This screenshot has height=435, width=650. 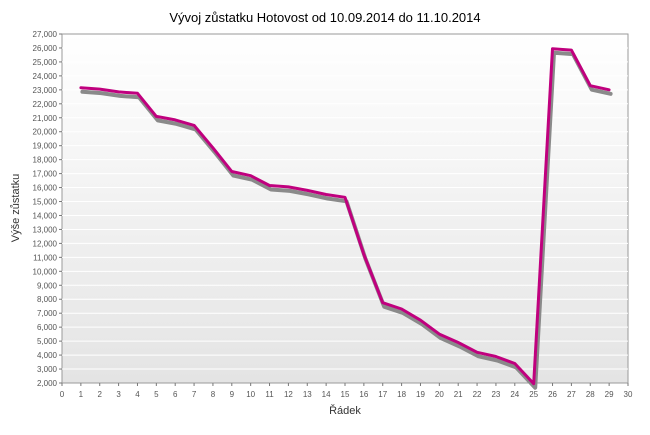 What do you see at coordinates (47, 327) in the screenshot?
I see `y-tick-label: 6,000` at bounding box center [47, 327].